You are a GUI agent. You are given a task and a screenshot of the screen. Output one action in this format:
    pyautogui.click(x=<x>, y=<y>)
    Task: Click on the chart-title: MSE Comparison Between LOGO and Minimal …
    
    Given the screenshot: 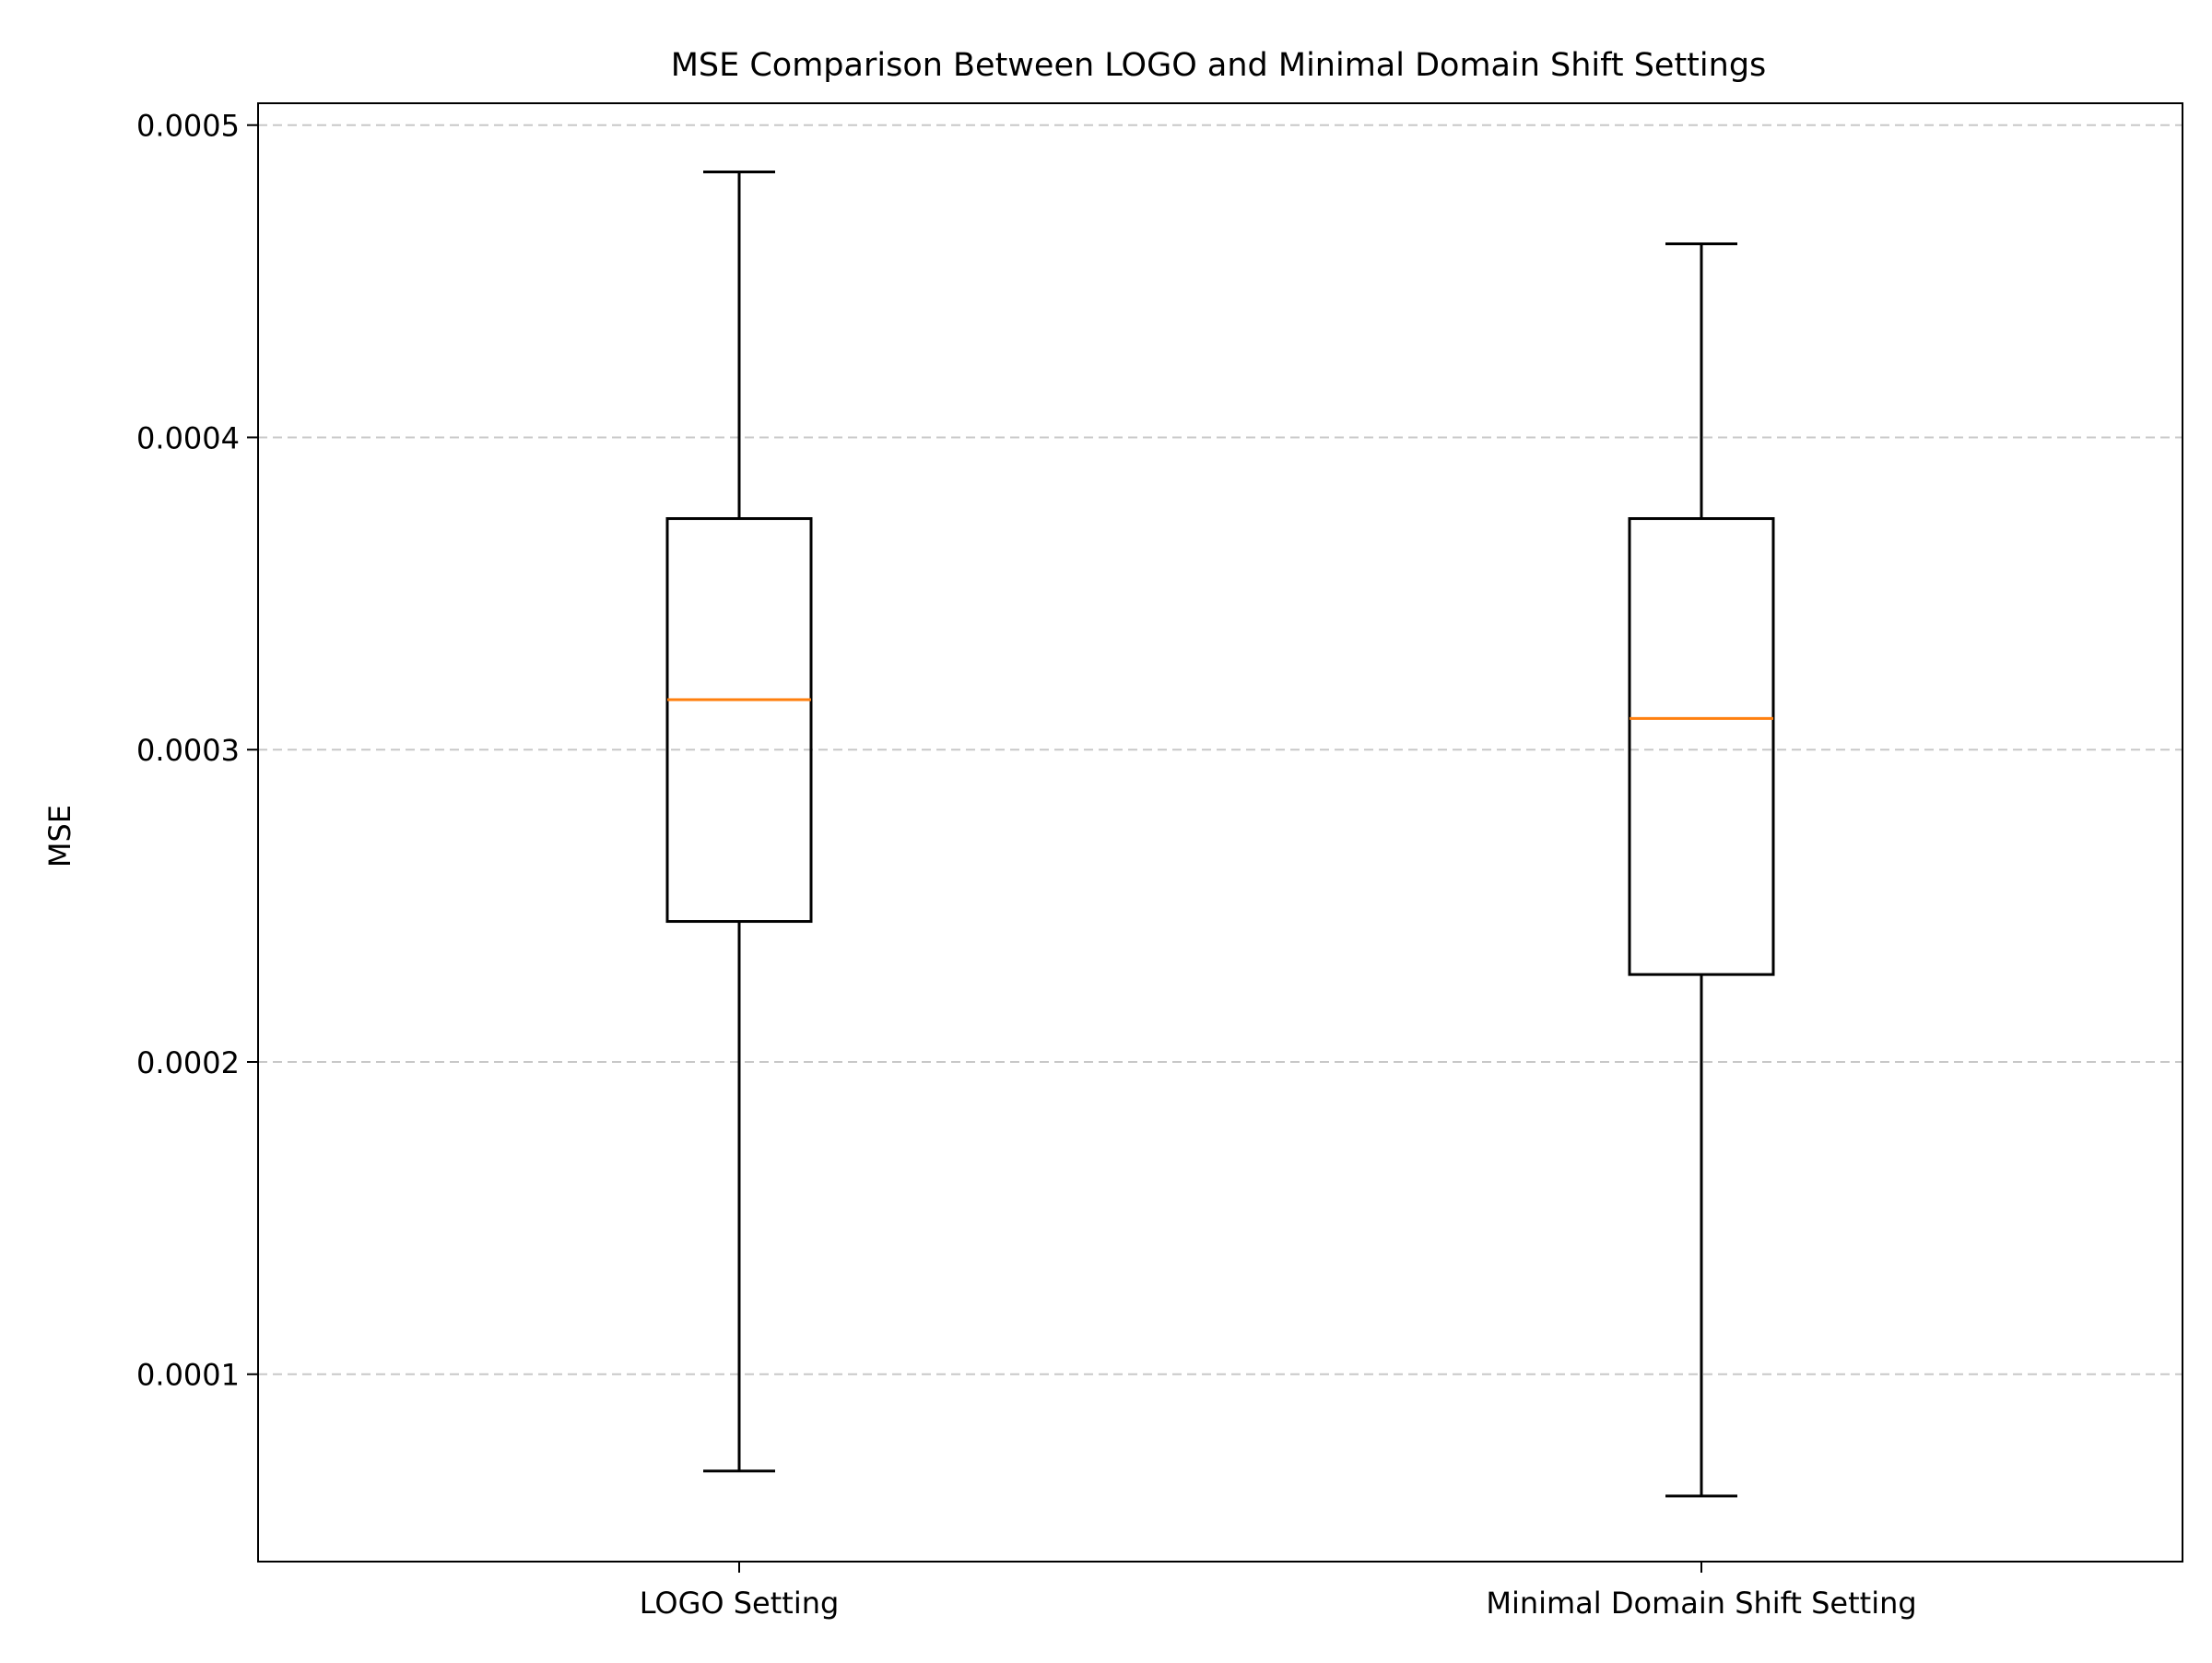 What is the action you would take?
    pyautogui.click(x=1219, y=65)
    